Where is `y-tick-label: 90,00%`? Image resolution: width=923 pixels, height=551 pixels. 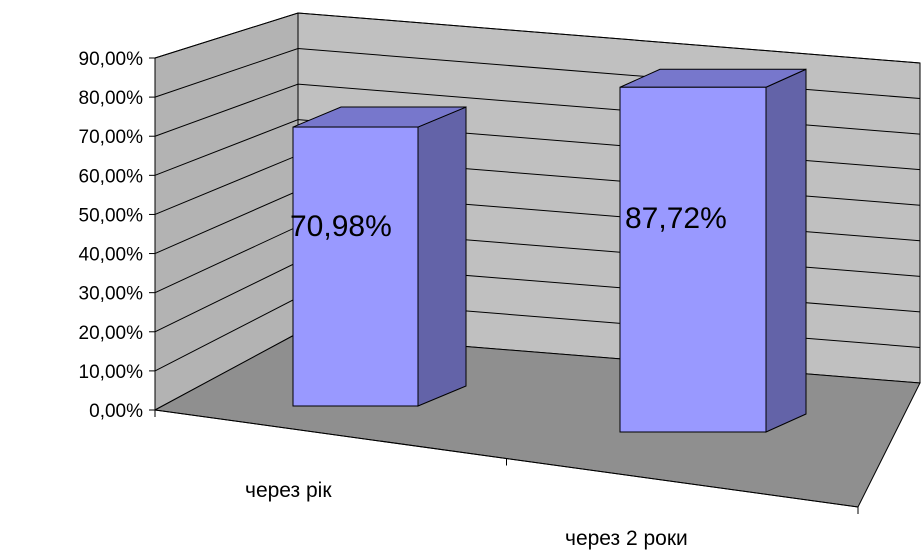 y-tick-label: 90,00% is located at coordinates (111, 59).